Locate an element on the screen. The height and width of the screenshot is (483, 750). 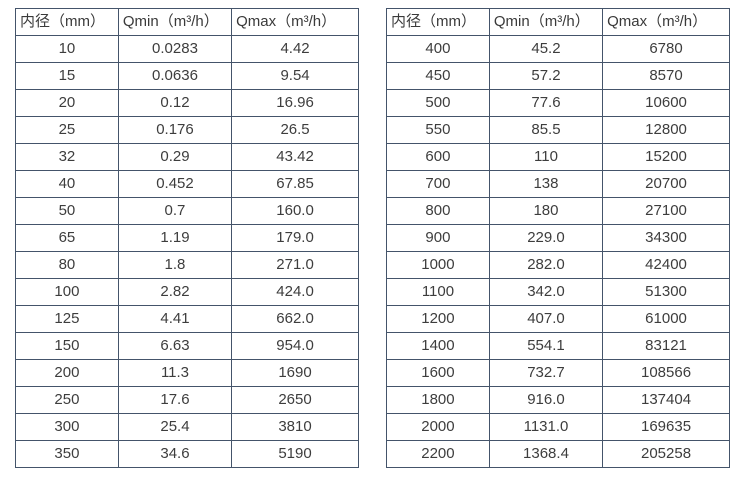
table-cell: 662.0 is located at coordinates (295, 319).